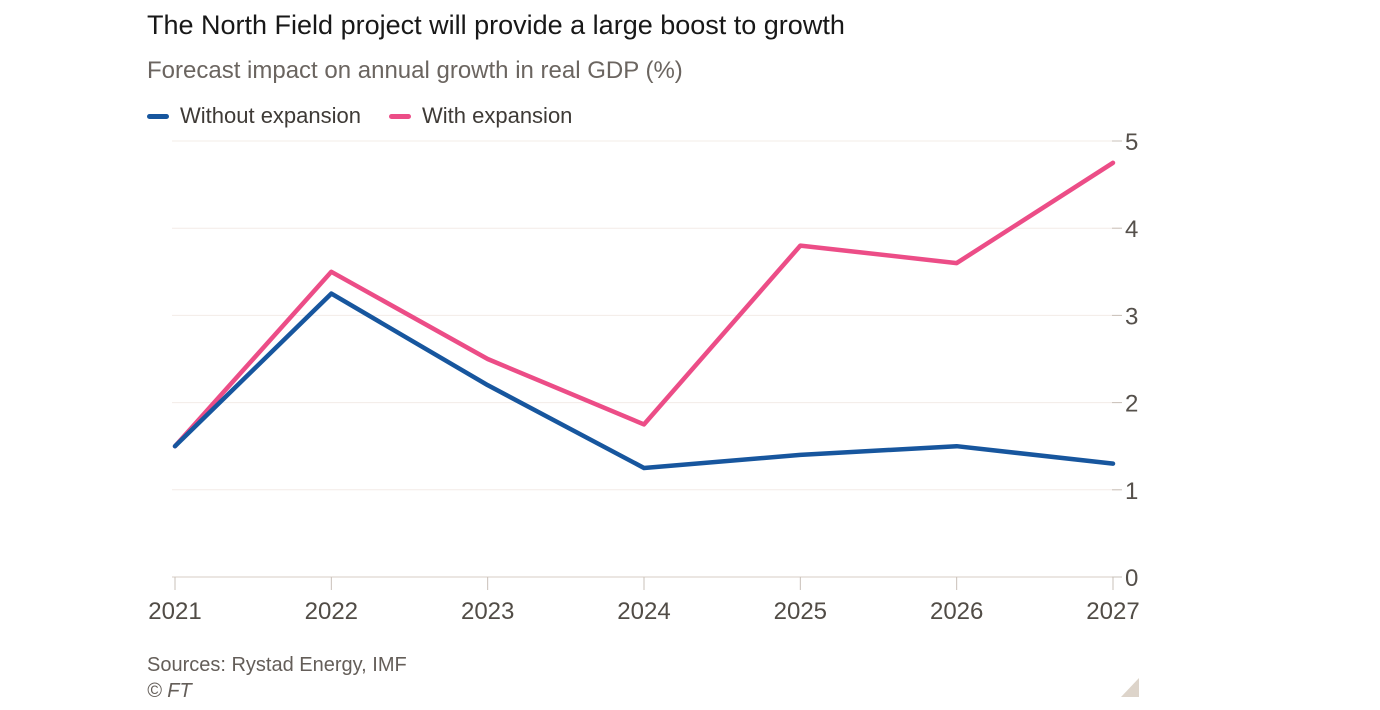 Image resolution: width=1380 pixels, height=710 pixels. Describe the element at coordinates (497, 115) in the screenshot. I see `legend-label-with-expansion: With expansion` at that location.